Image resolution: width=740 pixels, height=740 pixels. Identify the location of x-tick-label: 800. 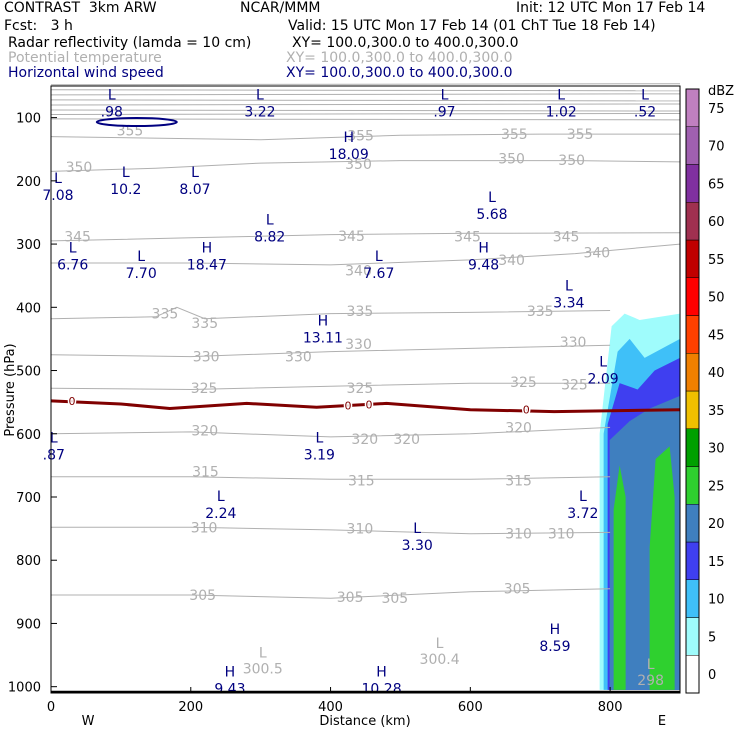
(610, 707).